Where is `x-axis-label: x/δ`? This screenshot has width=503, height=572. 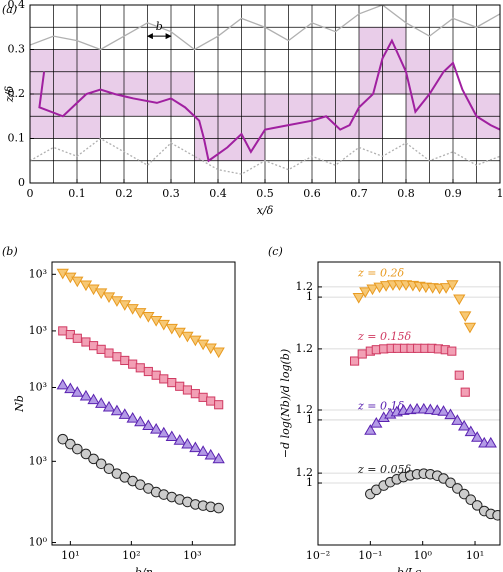 x-axis-label: x/δ is located at coordinates (265, 210).